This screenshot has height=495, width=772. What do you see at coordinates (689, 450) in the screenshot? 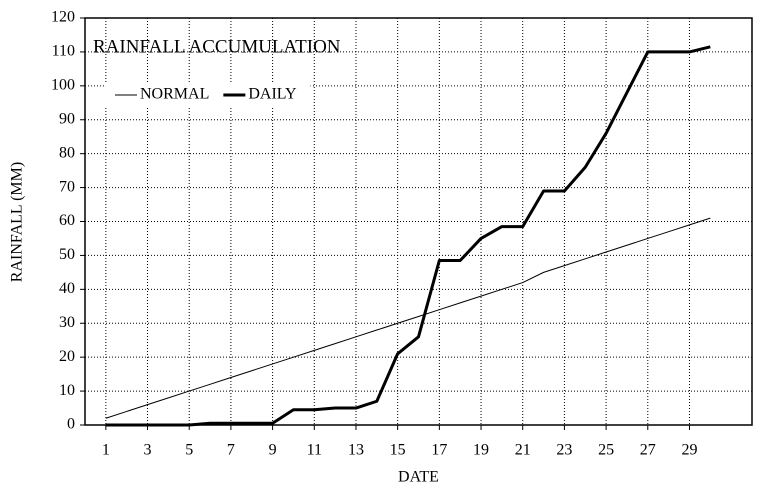
I see `x-tick-label: 29` at bounding box center [689, 450].